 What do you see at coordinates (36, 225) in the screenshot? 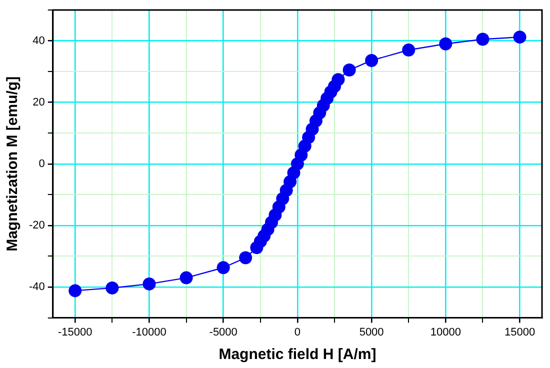
I see `y-tick-label: -20` at bounding box center [36, 225].